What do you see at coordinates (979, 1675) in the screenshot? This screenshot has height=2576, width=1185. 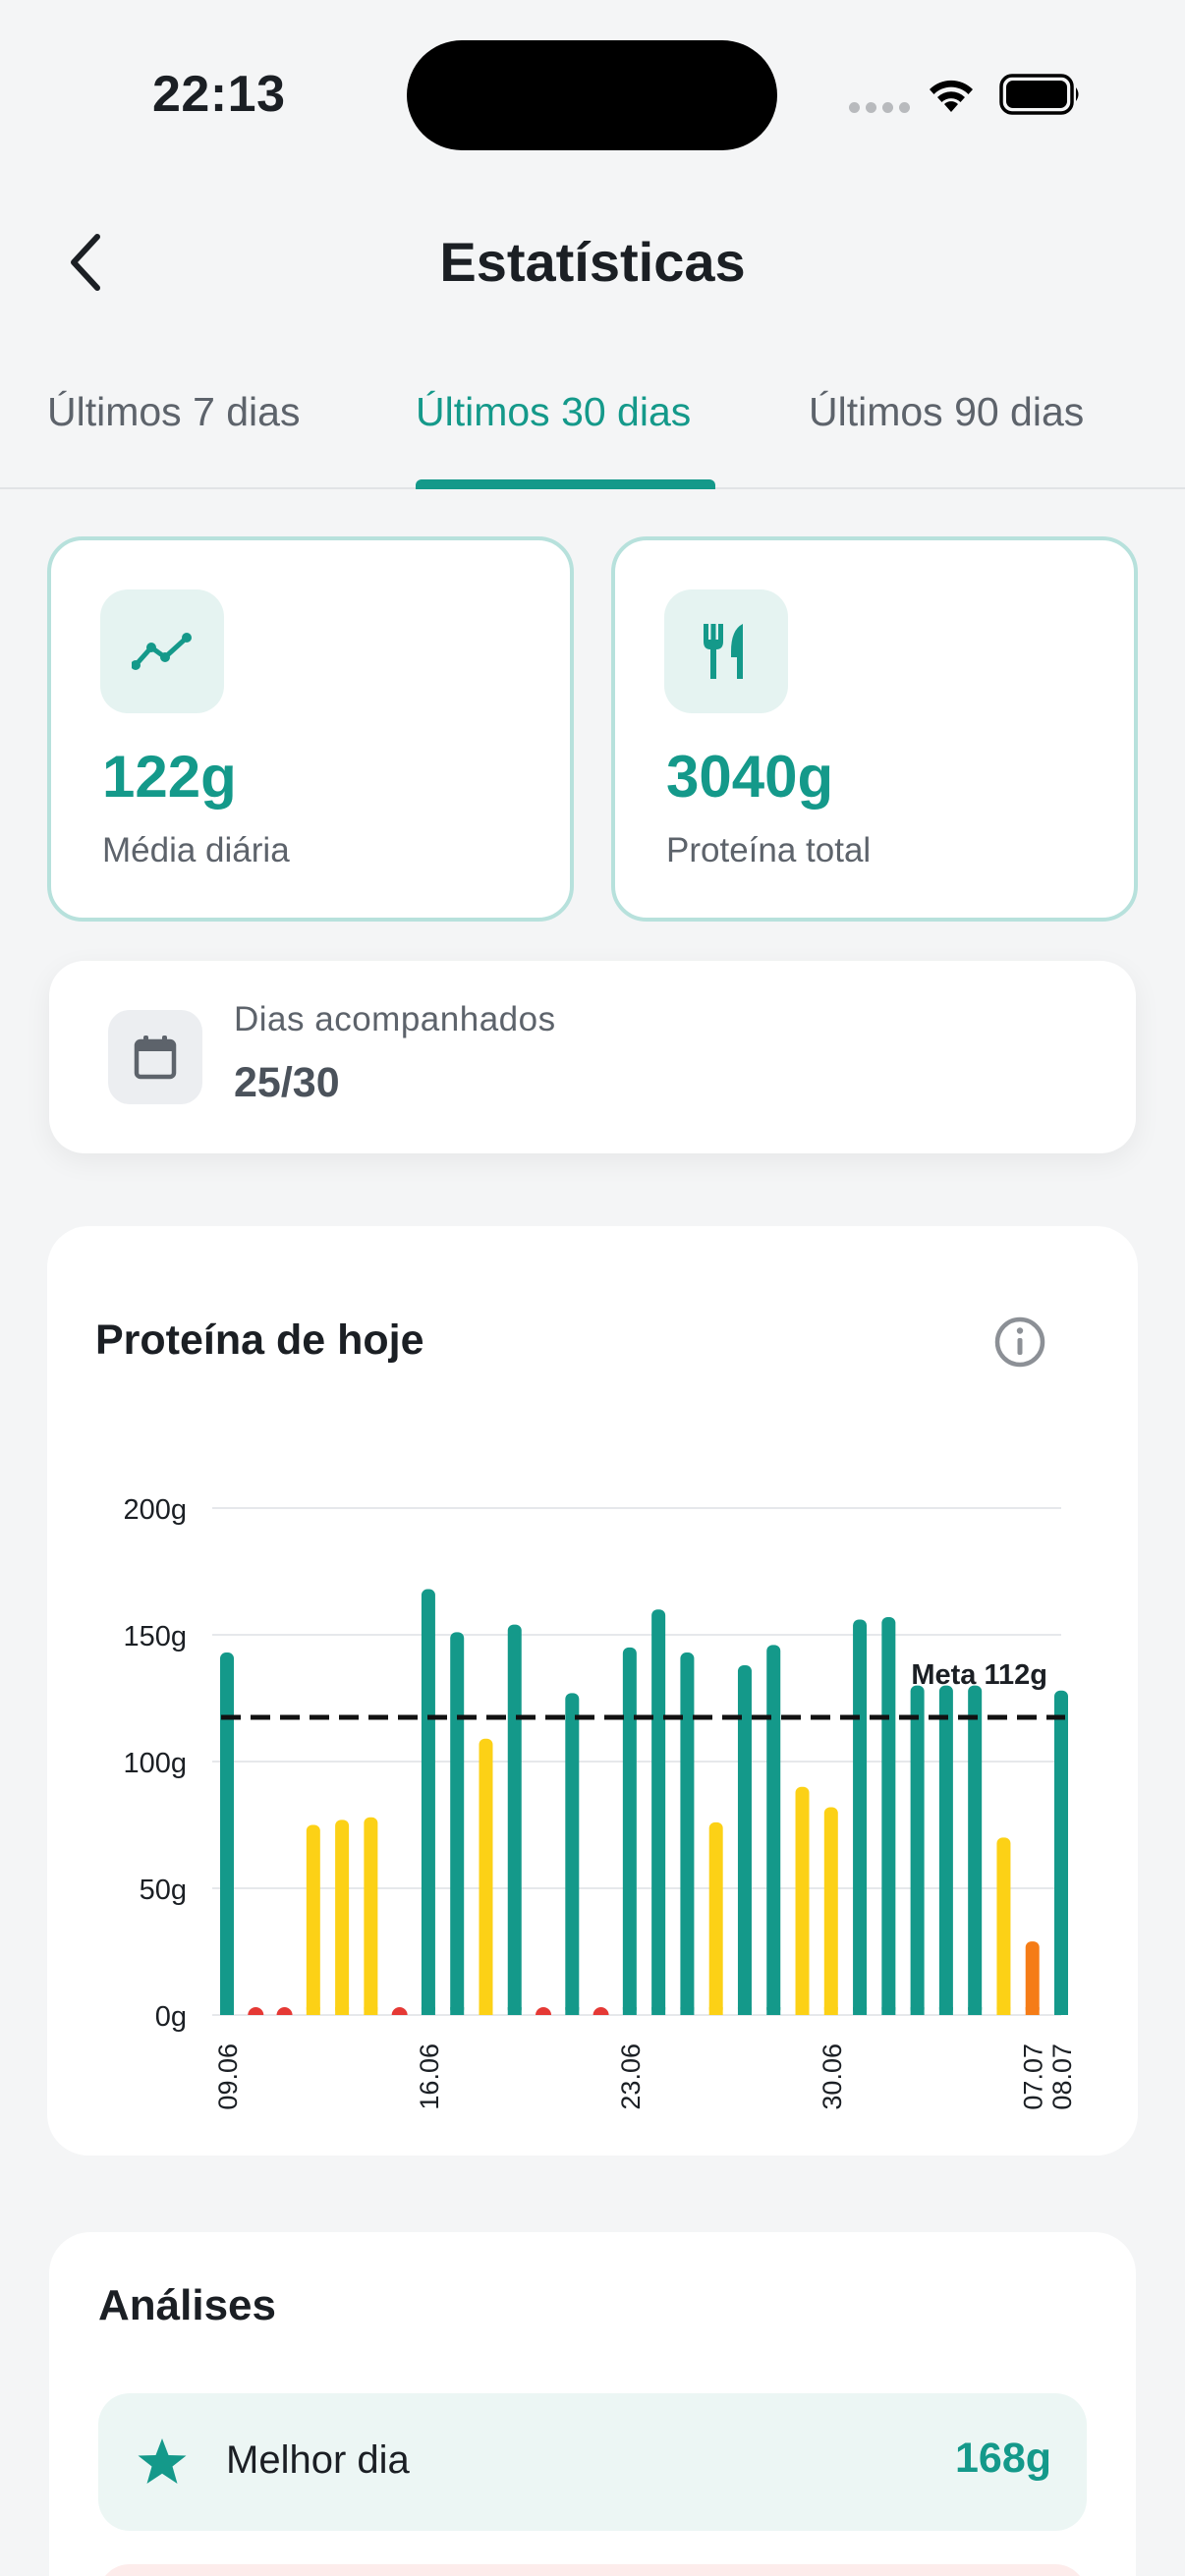 I see `goal-label: Meta 112g` at bounding box center [979, 1675].